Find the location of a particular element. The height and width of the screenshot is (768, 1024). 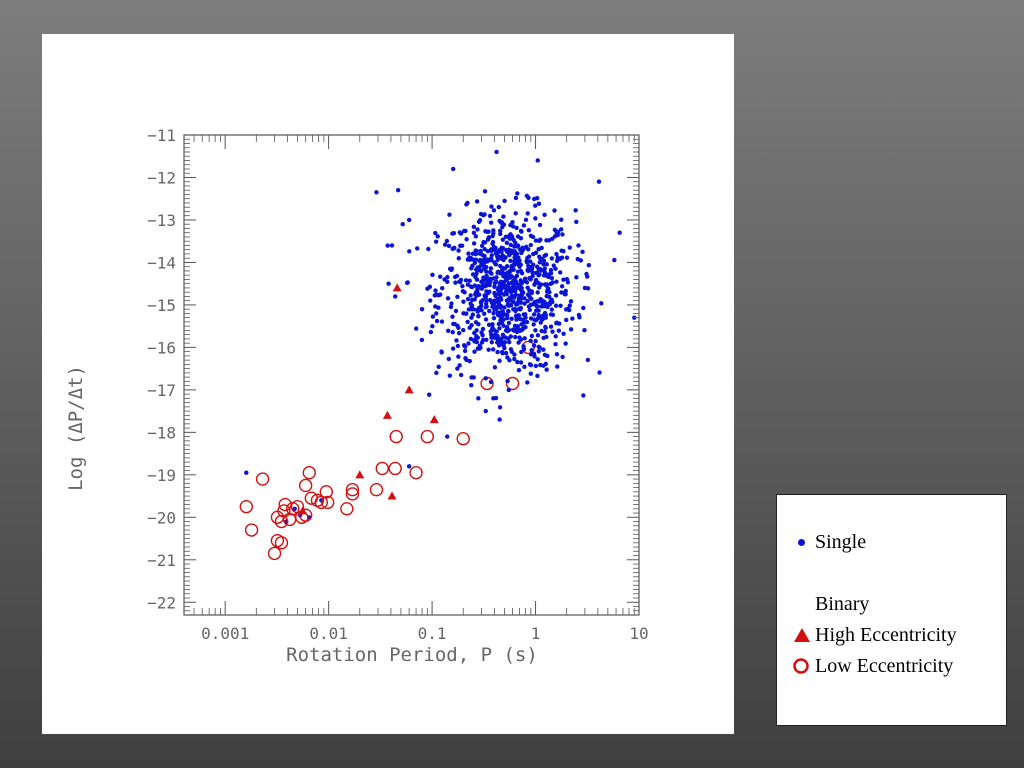

red-triangle-icon is located at coordinates (802, 635).